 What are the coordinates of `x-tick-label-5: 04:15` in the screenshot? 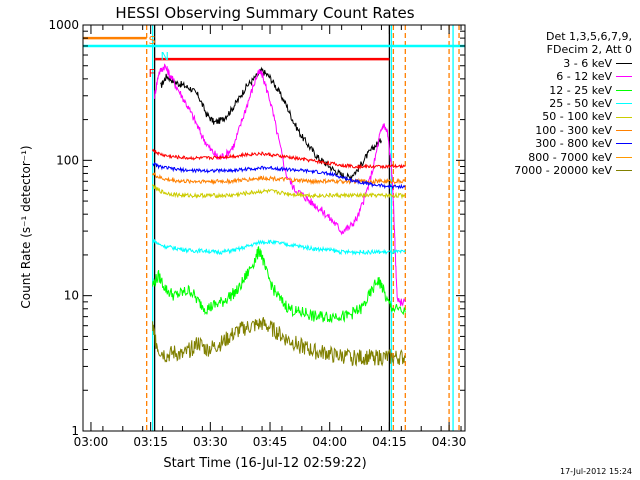 It's located at (389, 442).